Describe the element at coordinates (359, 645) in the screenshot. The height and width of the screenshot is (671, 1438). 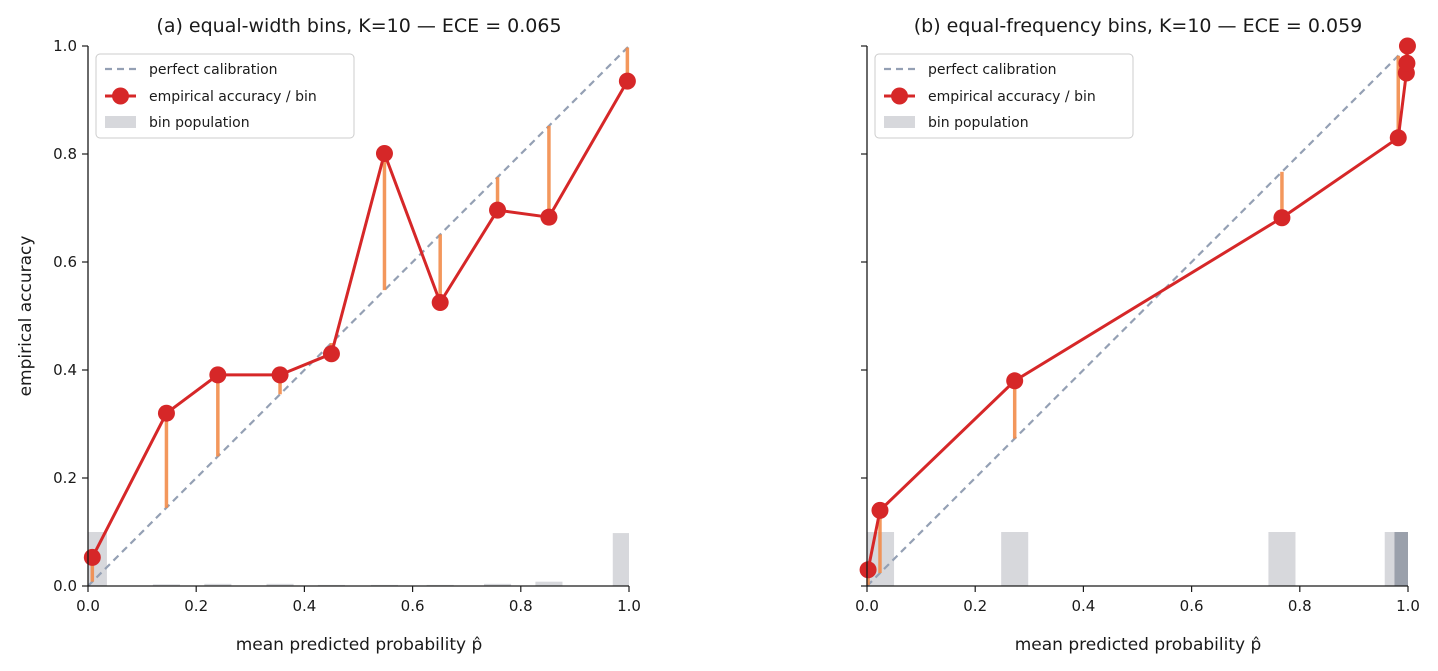
I see `panel-a-x-axis-label: mean predicted probability p̂` at that location.